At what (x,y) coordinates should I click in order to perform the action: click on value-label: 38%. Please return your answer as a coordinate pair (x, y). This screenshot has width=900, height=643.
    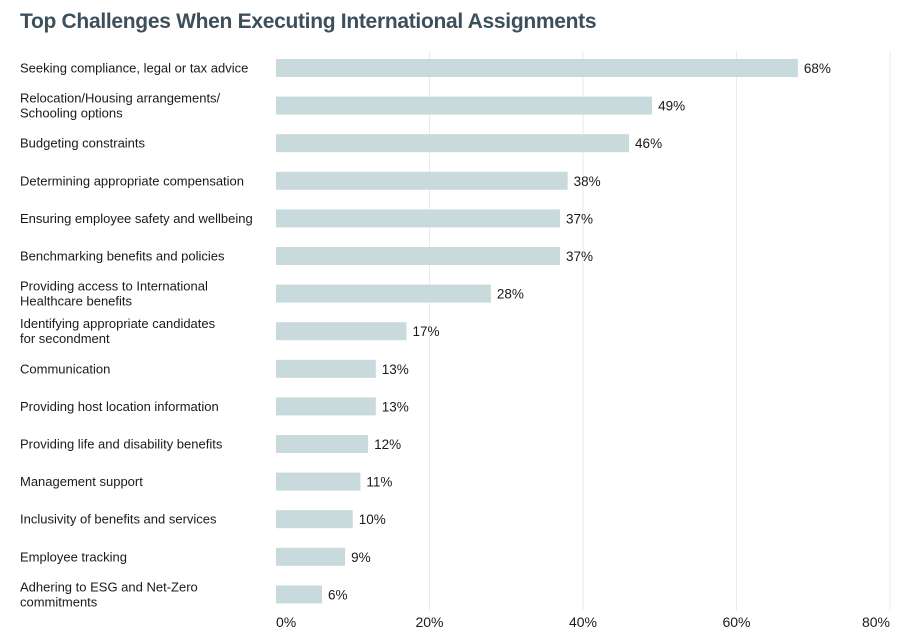
    Looking at the image, I should click on (587, 181).